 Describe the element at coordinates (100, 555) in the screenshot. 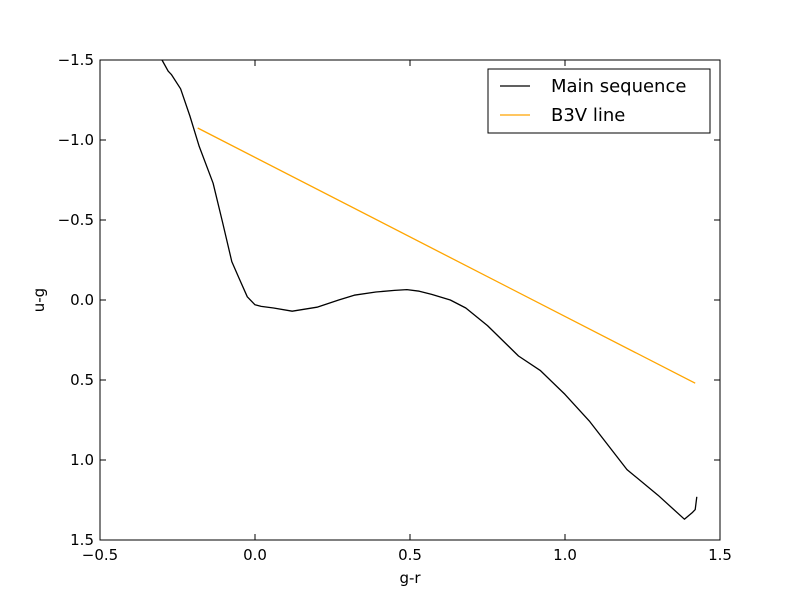

I see `x-tick-label: −0.5` at that location.